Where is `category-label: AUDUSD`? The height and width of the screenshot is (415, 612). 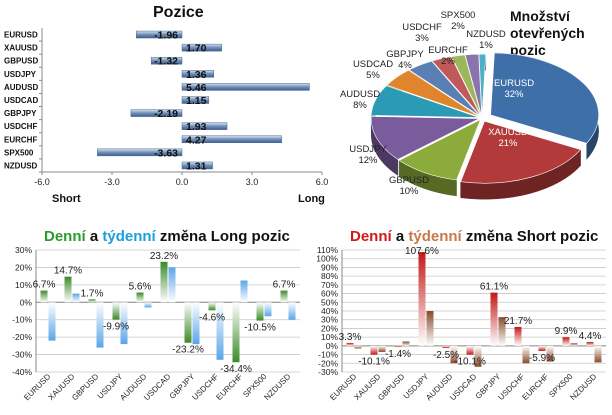
category-label: AUDUSD is located at coordinates (21, 87).